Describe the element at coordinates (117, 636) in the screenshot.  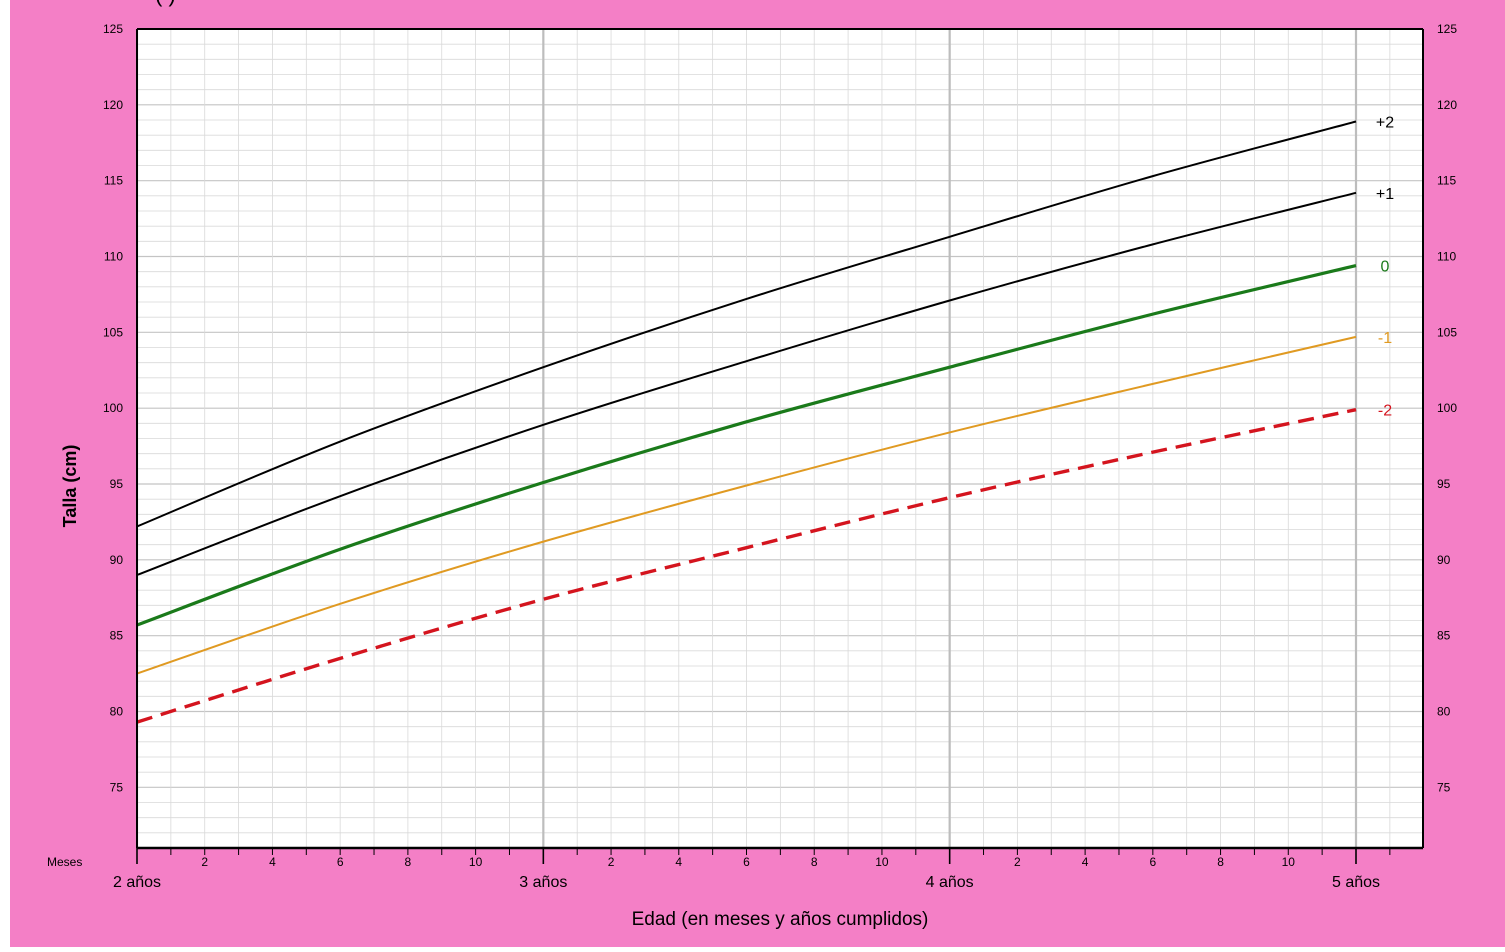
I see `y-tick-label-left: 85` at that location.